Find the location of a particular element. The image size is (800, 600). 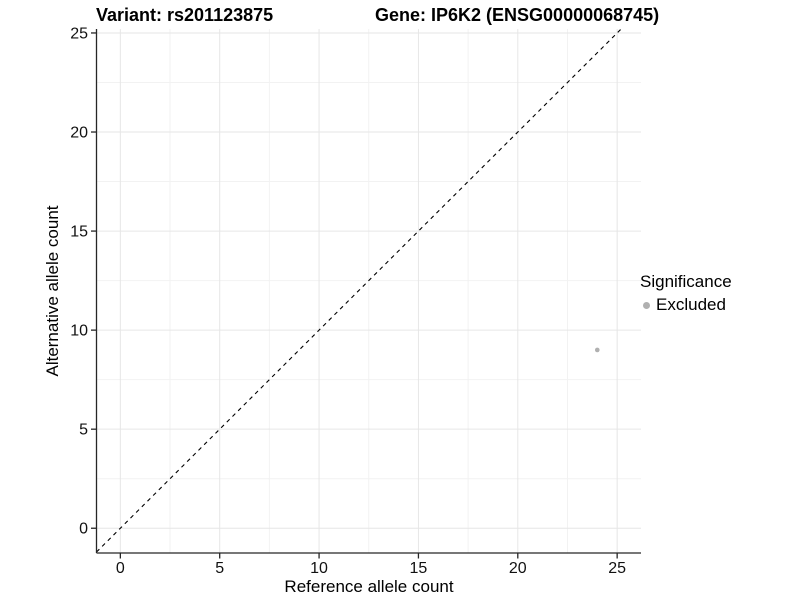

x-axis-title: Reference allele count is located at coordinates (369, 586).